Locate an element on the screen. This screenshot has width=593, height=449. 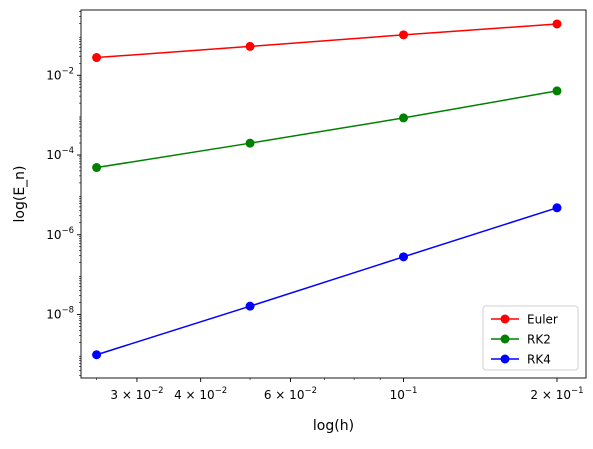
y-axis-label: log(E_n) is located at coordinates (20, 194).